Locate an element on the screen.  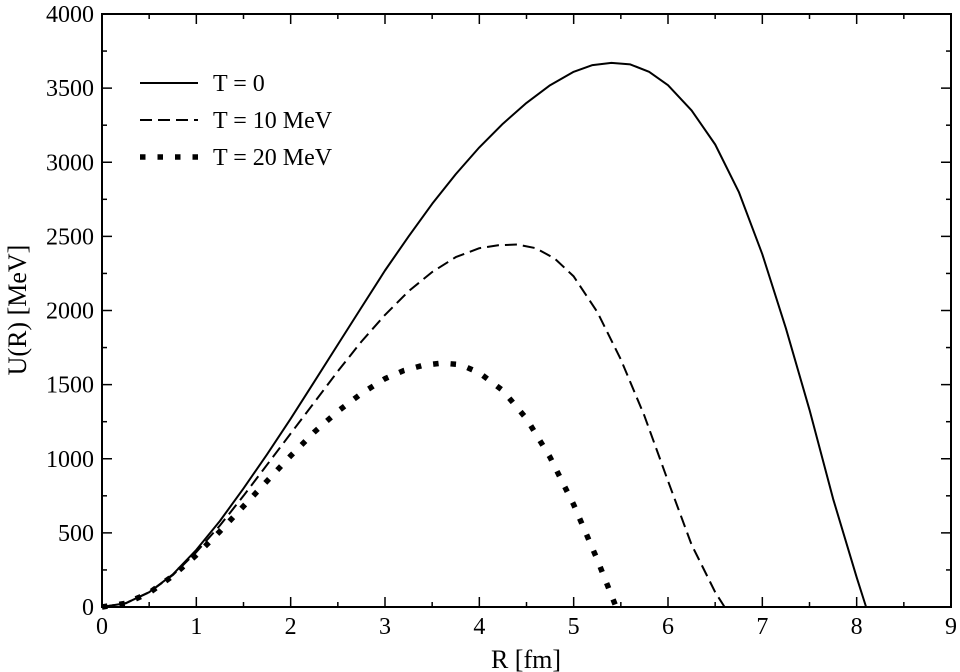
x-tick-label: 4 is located at coordinates (479, 627).